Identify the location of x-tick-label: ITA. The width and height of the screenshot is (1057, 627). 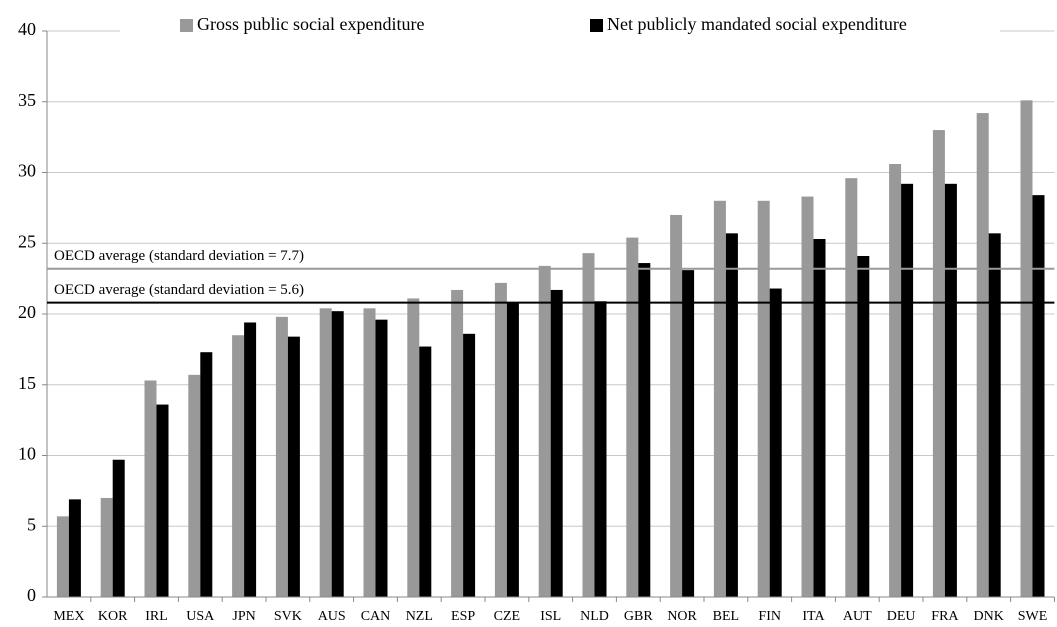
(813, 616).